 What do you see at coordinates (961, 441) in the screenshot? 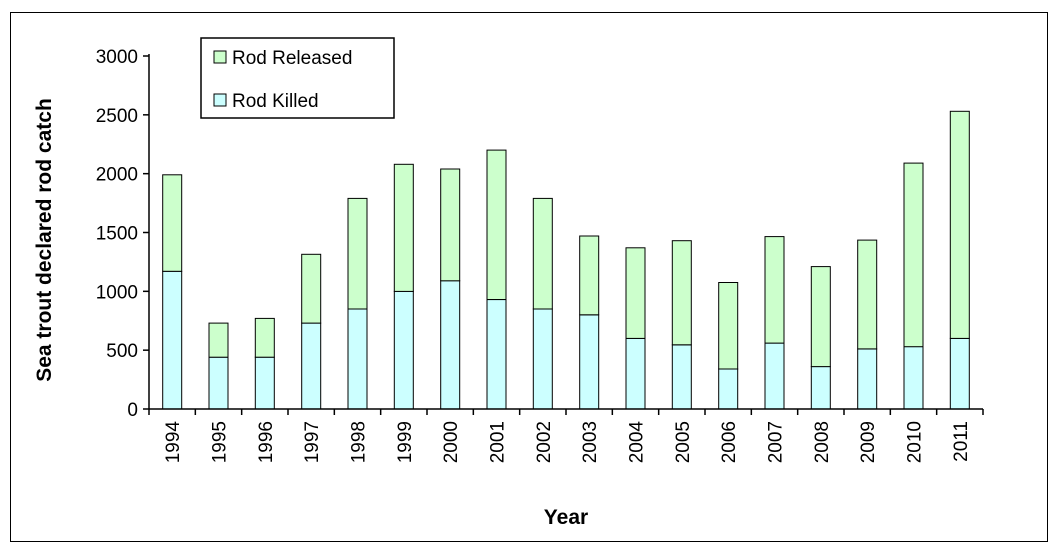
I see `x-tick-label-2011: 2011` at bounding box center [961, 441].